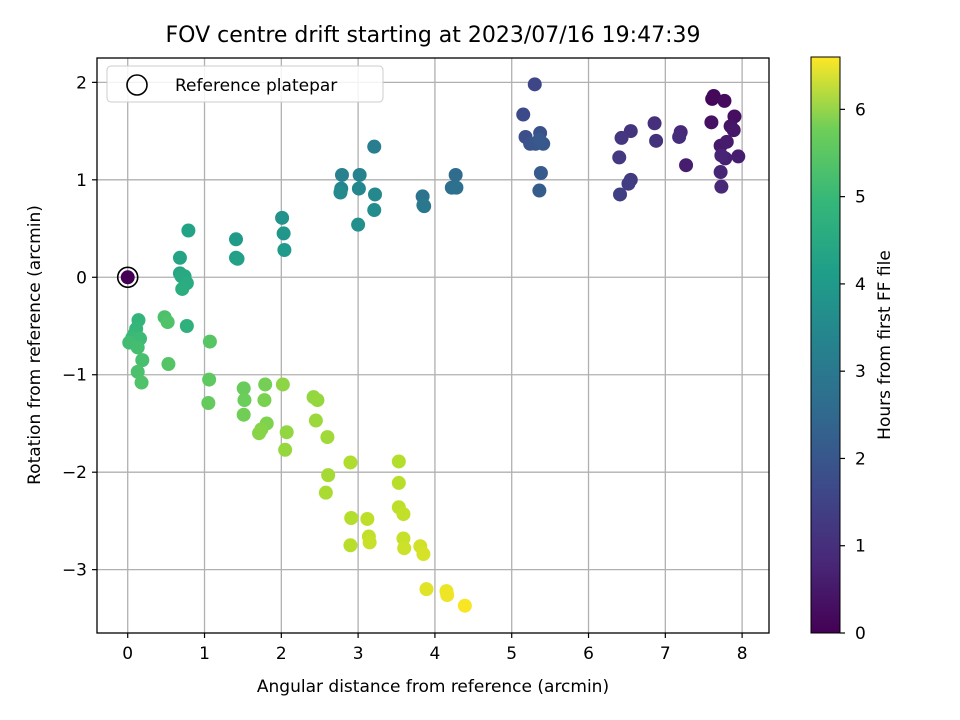  What do you see at coordinates (860, 285) in the screenshot?
I see `colorbar-tick-label: 4` at bounding box center [860, 285].